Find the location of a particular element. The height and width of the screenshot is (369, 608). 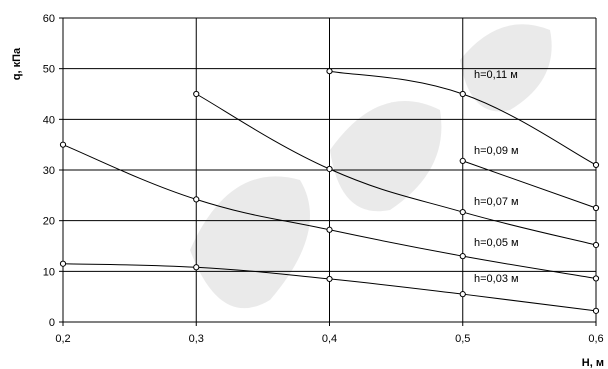

y-tick-label: 30 is located at coordinates (49, 171).